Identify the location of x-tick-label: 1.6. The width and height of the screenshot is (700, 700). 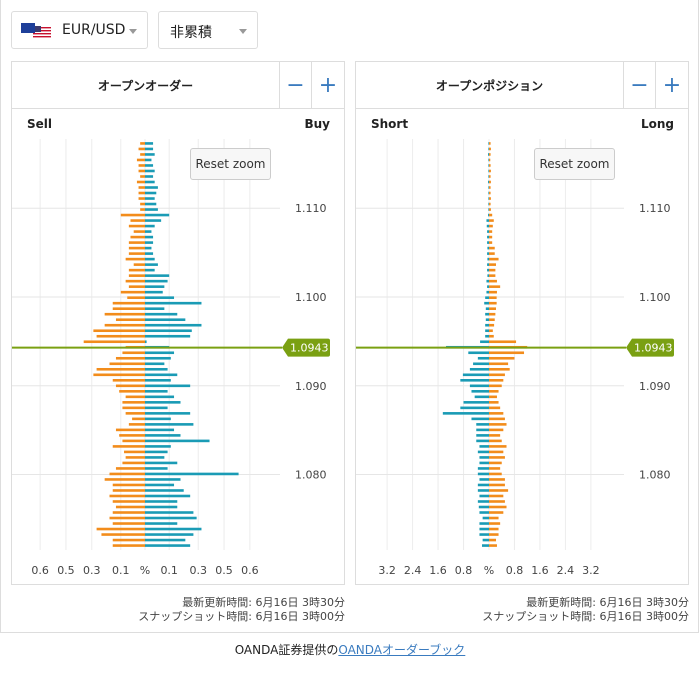
(438, 570).